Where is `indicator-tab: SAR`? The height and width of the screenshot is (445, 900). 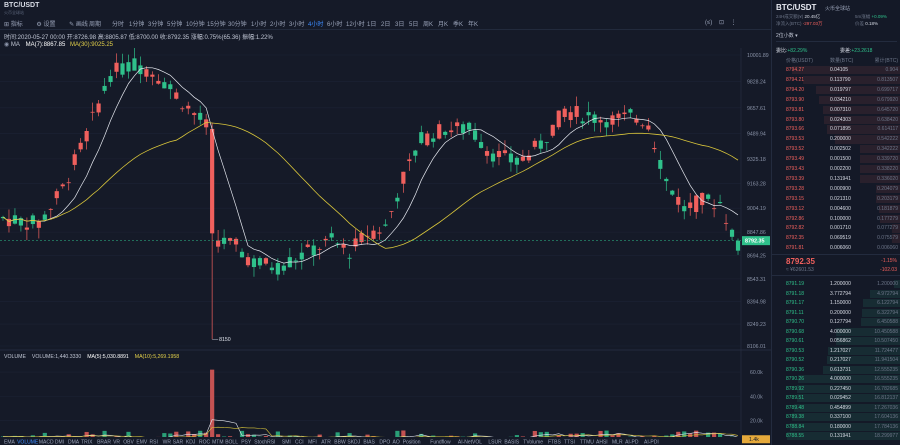 indicator-tab: SAR is located at coordinates (178, 442).